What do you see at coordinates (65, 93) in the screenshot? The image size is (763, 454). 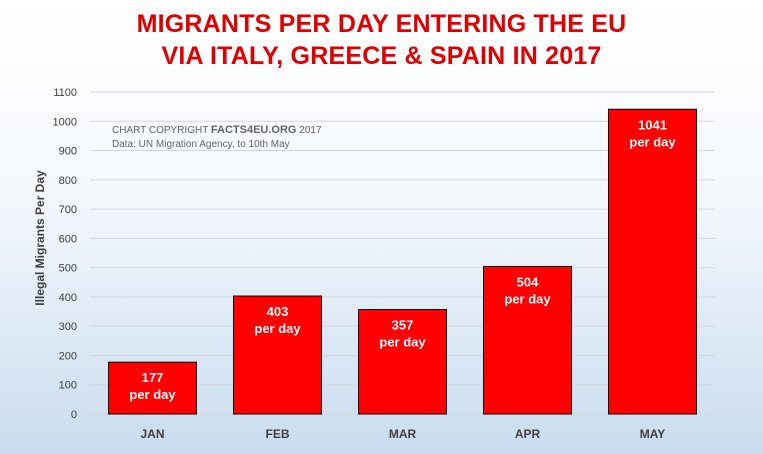 I see `y-tick-label: 1100` at bounding box center [65, 93].